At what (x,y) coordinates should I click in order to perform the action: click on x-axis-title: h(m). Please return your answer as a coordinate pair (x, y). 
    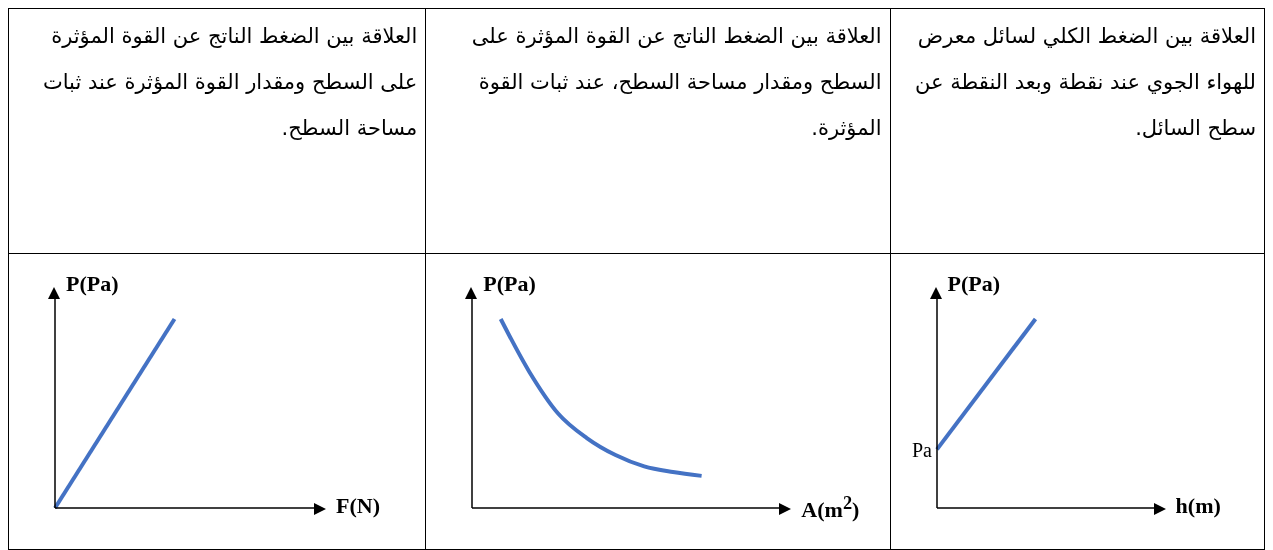
    Looking at the image, I should click on (1198, 505).